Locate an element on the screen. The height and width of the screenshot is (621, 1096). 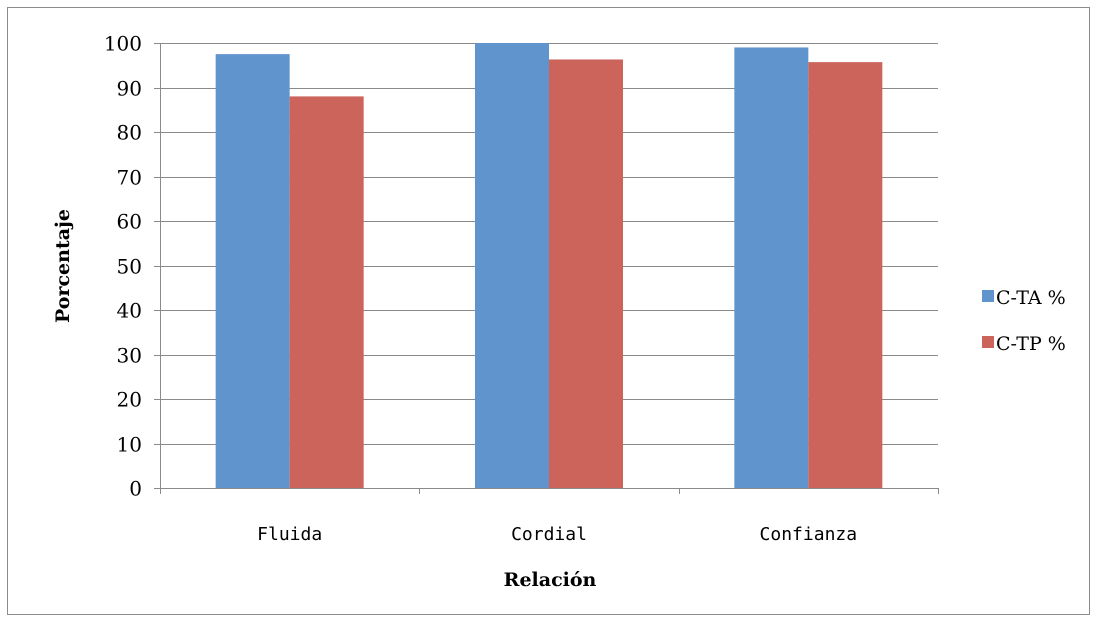
bar-c-ta-confianza is located at coordinates (771, 267).